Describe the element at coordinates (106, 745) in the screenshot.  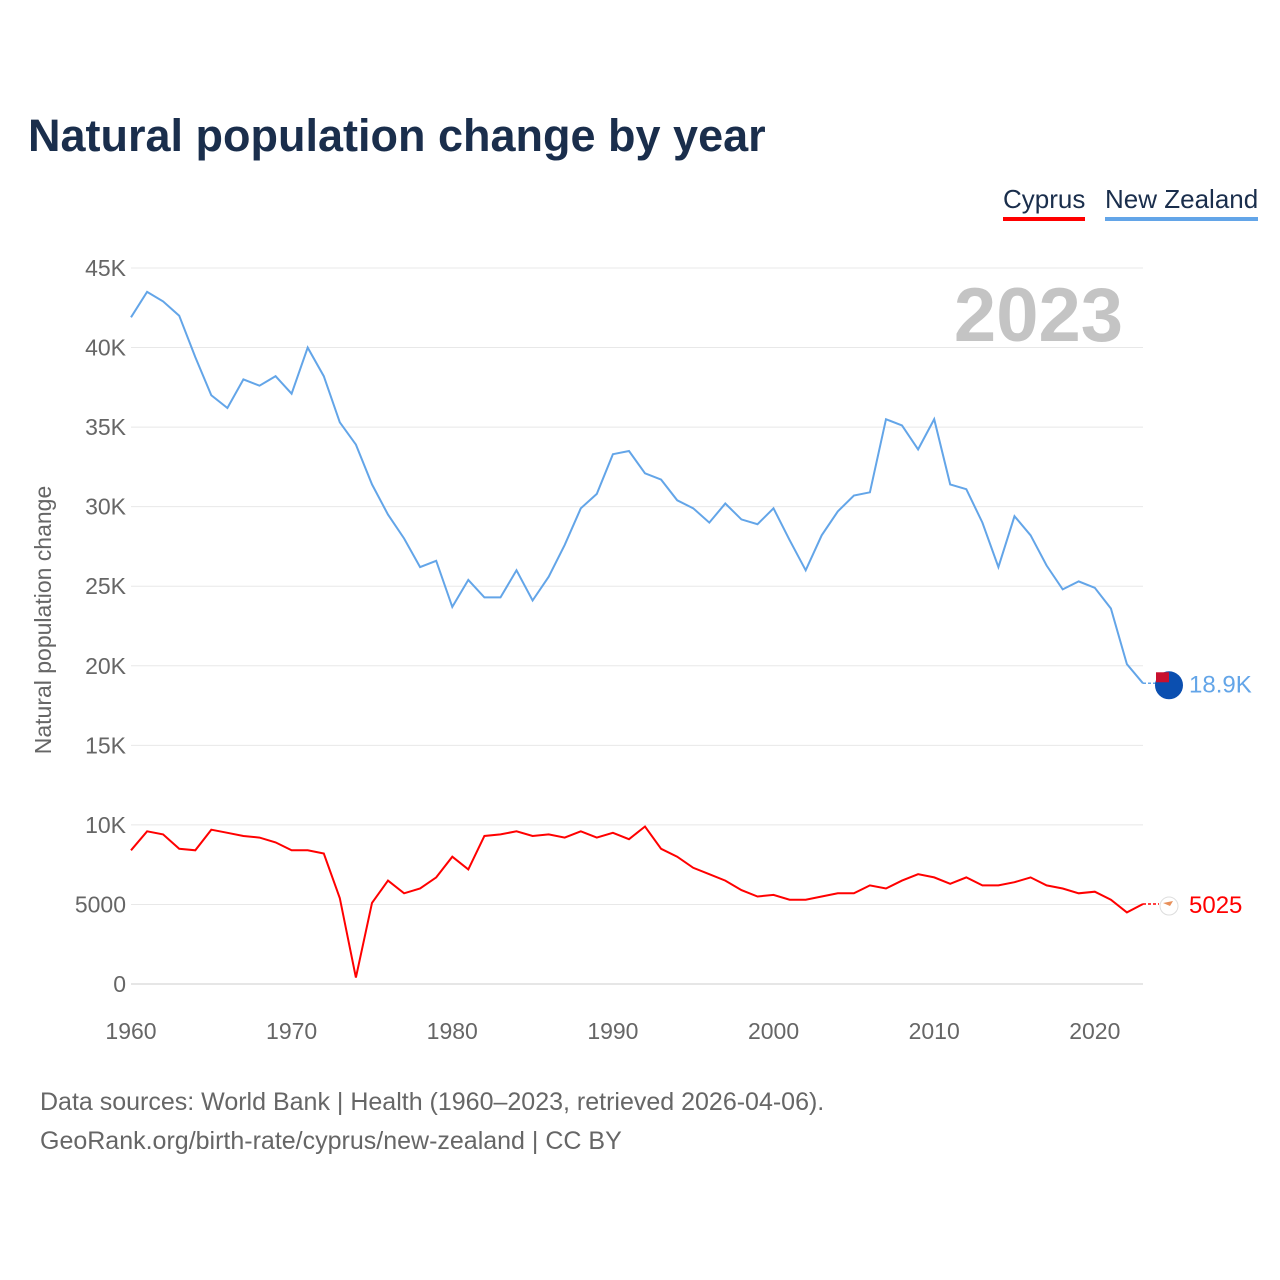
I see `y-tick-label: 15K` at that location.